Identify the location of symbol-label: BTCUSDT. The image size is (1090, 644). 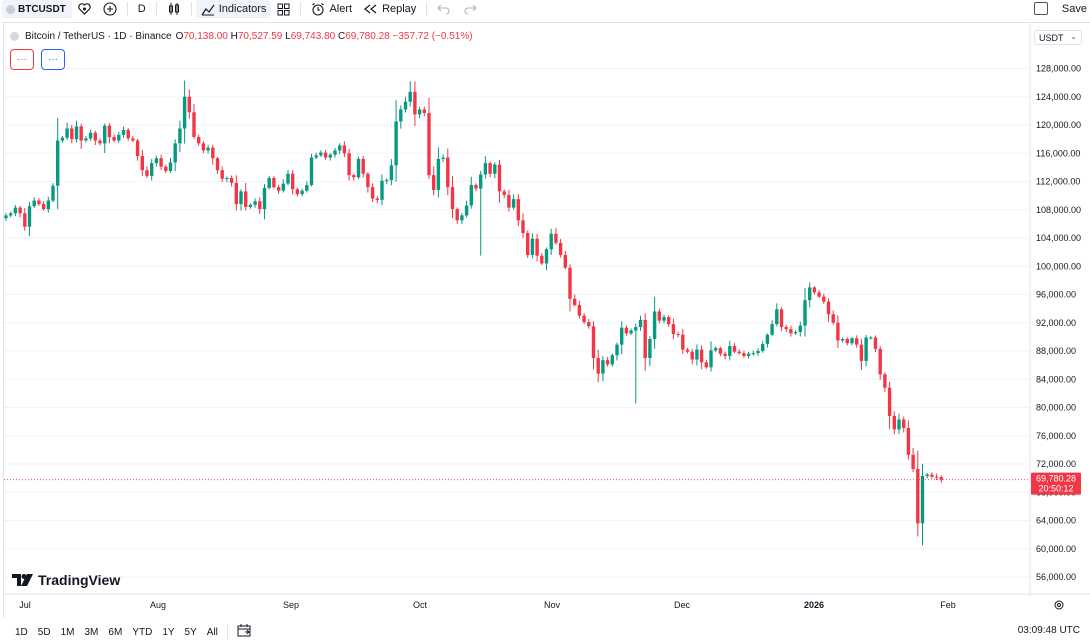
(42, 9).